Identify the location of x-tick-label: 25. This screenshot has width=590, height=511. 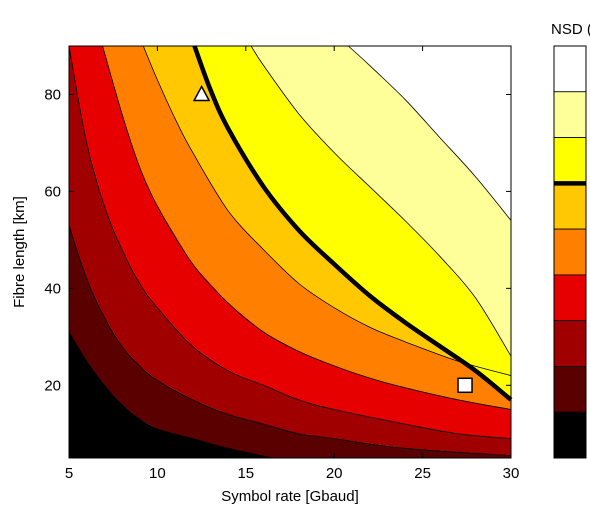
(422, 473).